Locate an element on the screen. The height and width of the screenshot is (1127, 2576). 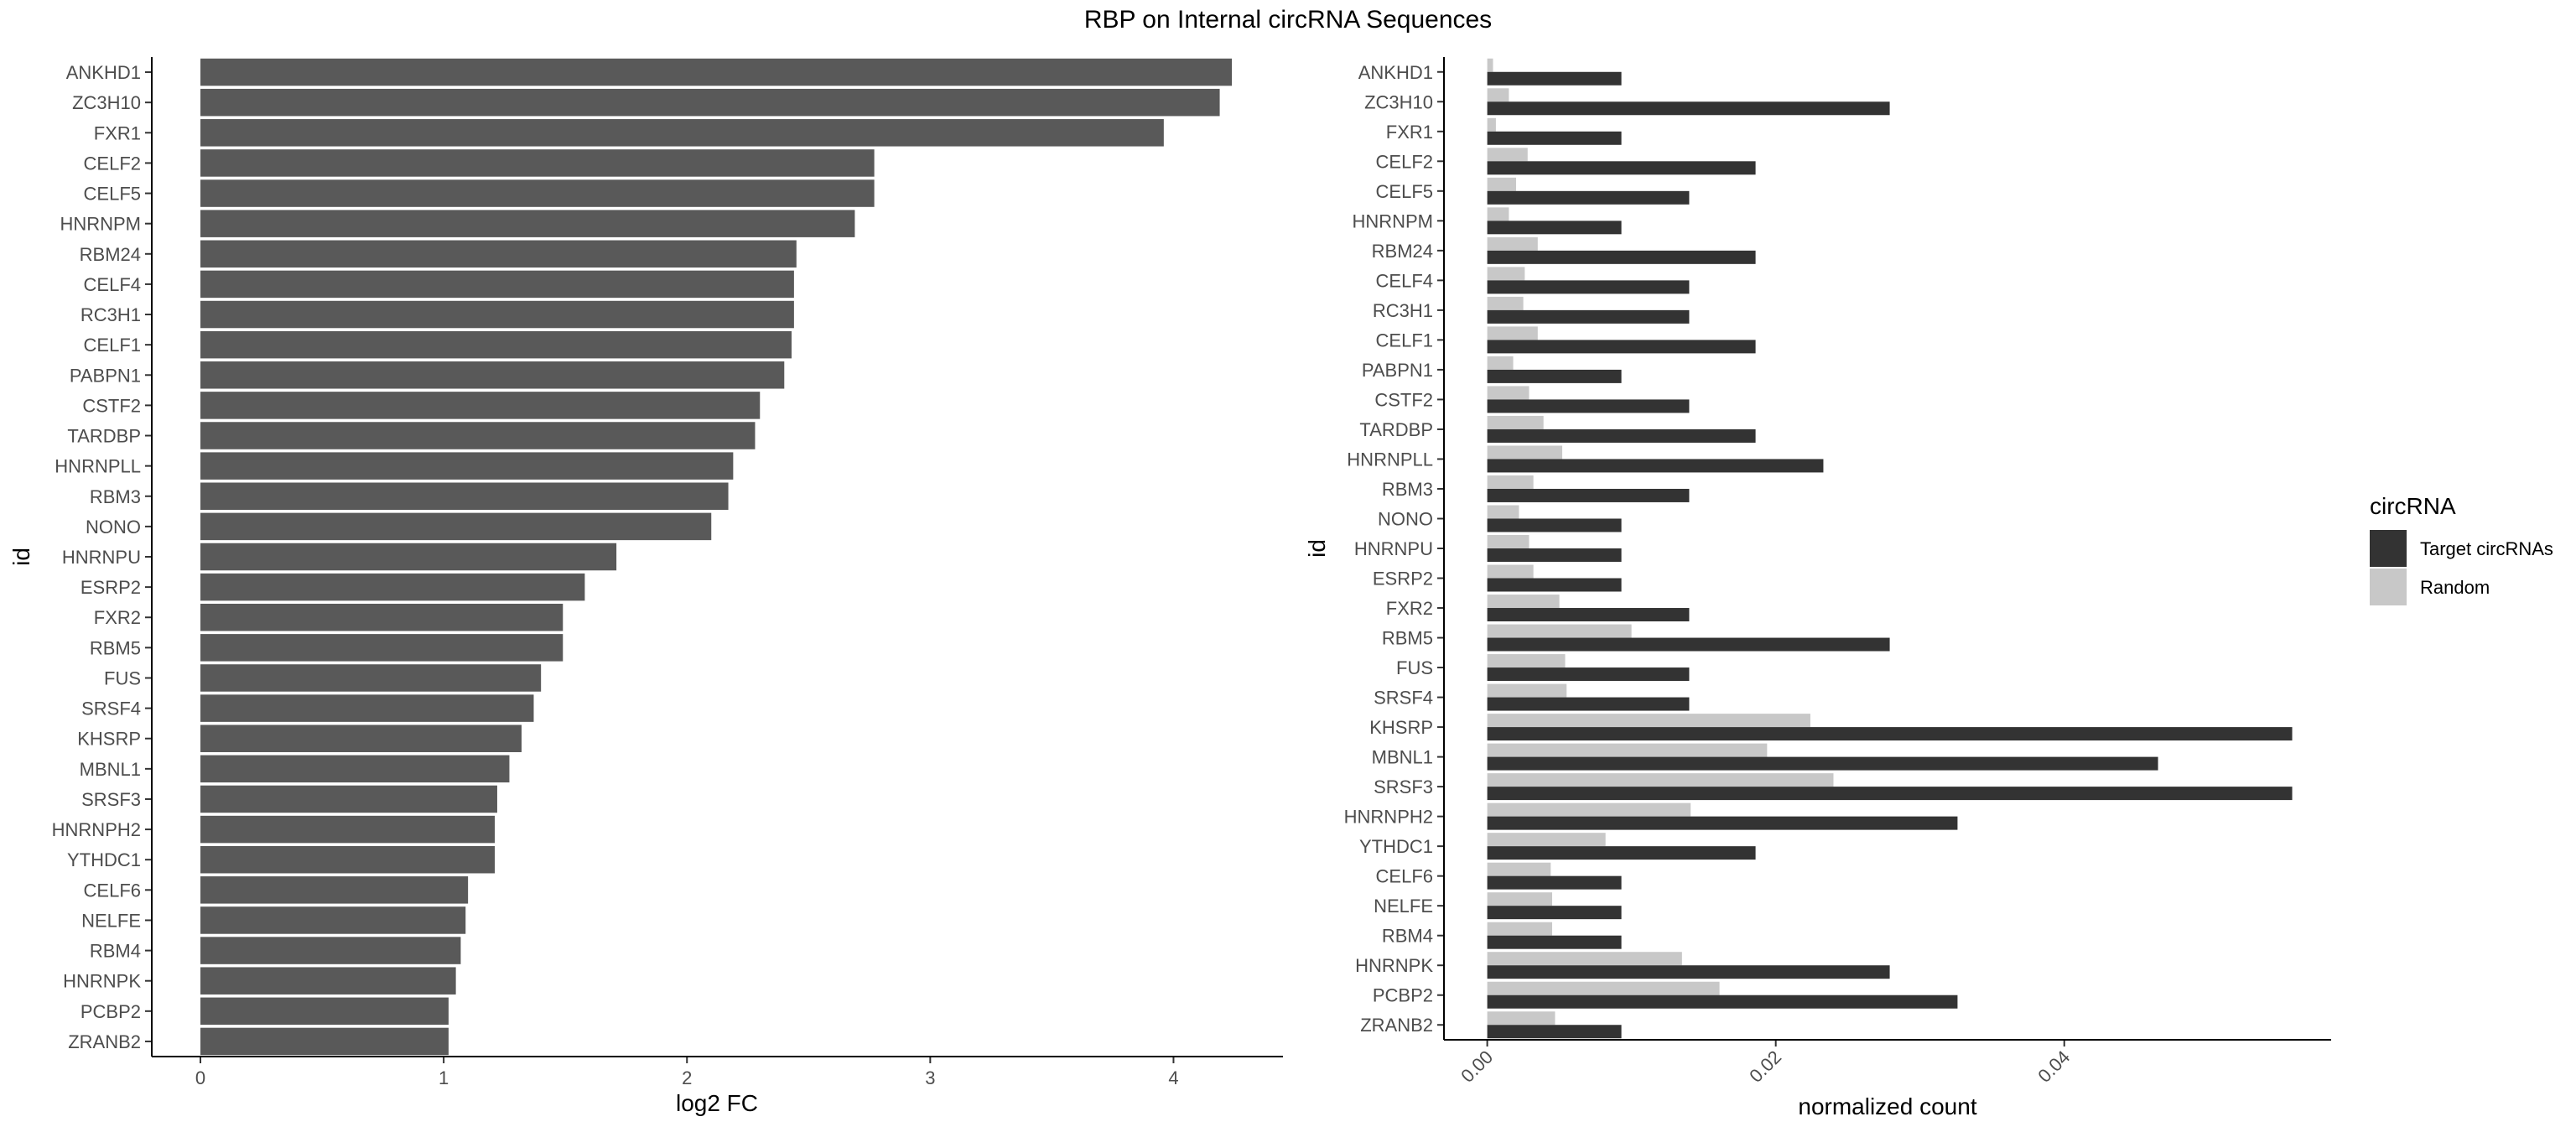
bar-random-mbnl1 is located at coordinates (1627, 750).